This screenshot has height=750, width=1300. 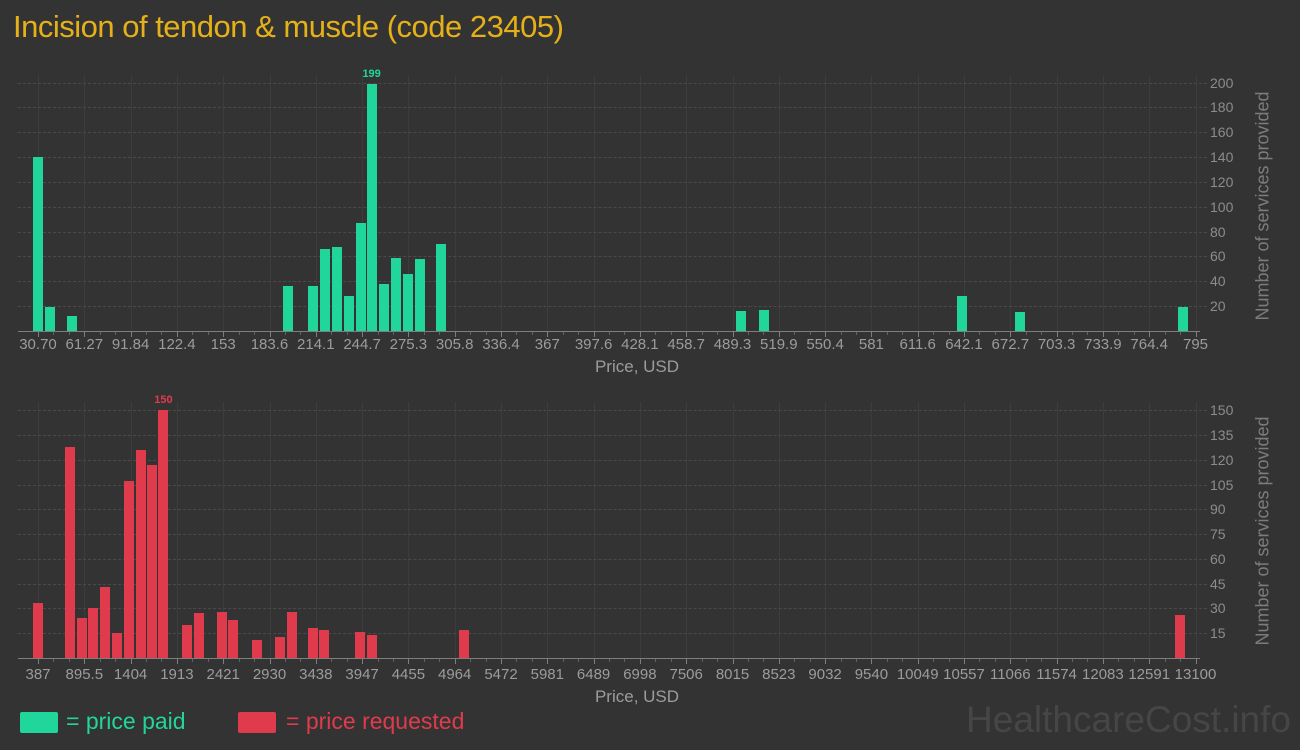 What do you see at coordinates (39, 722) in the screenshot?
I see `price-paid-swatch` at bounding box center [39, 722].